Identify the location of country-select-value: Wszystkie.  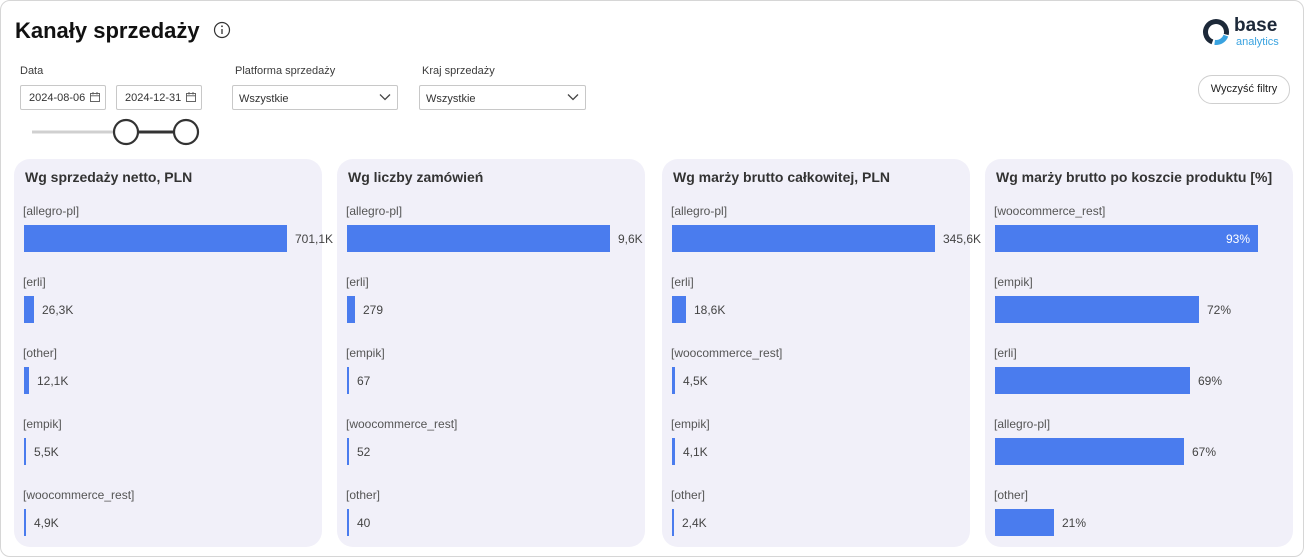
(451, 99).